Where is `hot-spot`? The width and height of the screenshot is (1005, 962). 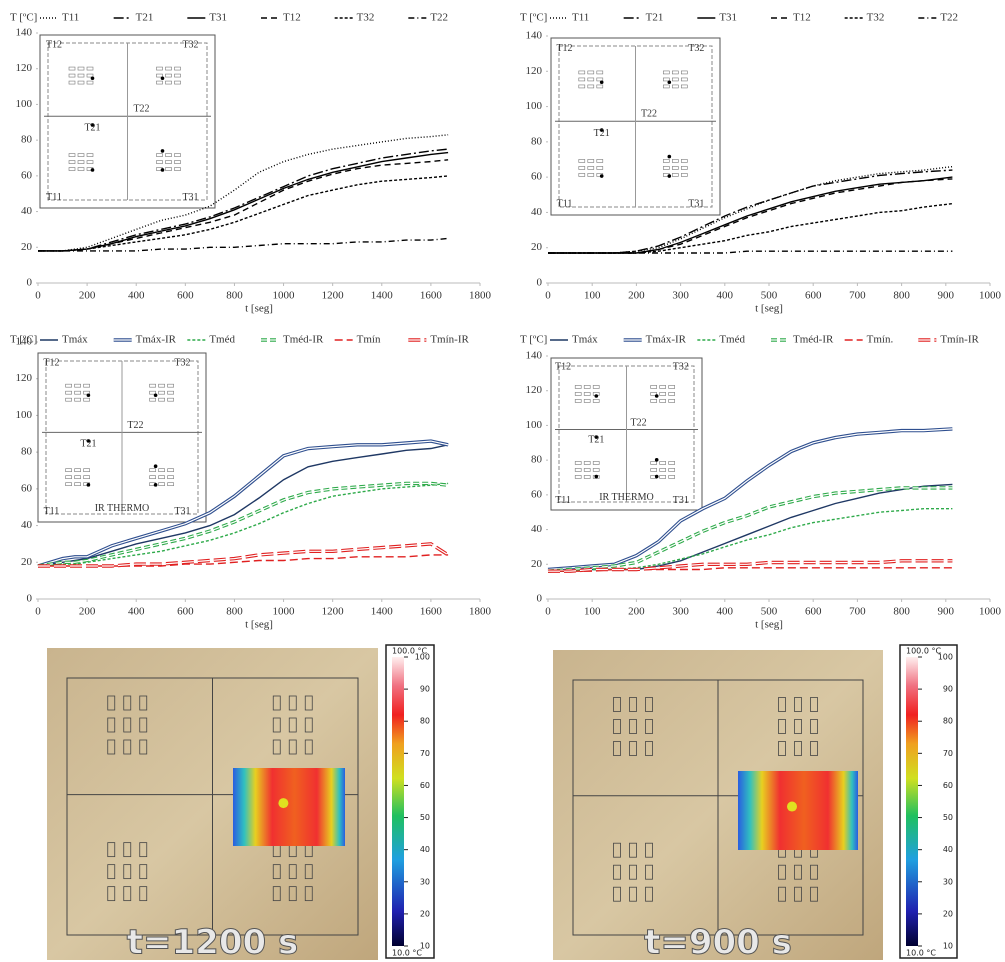 hot-spot is located at coordinates (283, 803).